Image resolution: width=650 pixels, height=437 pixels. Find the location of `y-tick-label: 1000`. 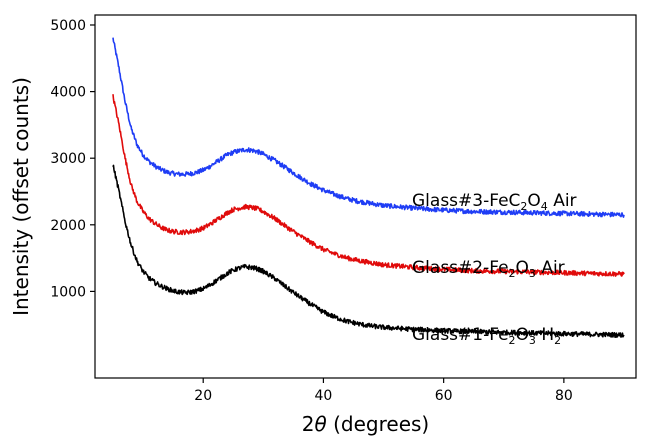

y-tick-label: 1000 is located at coordinates (68, 292).